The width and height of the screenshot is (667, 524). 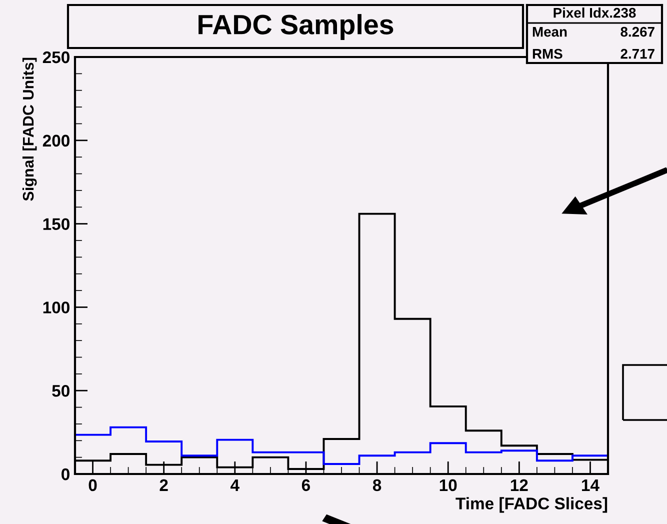 What do you see at coordinates (519, 485) in the screenshot?
I see `x-tick-label: 12` at bounding box center [519, 485].